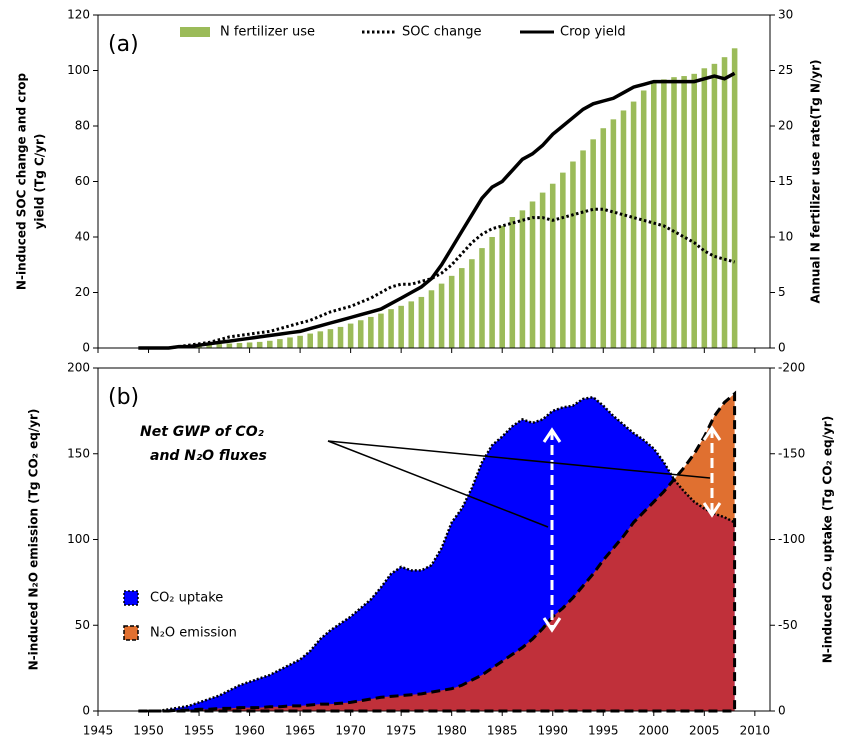 The width and height of the screenshot is (842, 744). What do you see at coordinates (202, 432) in the screenshot?
I see `annotation: Net GWP of CO₂` at bounding box center [202, 432].